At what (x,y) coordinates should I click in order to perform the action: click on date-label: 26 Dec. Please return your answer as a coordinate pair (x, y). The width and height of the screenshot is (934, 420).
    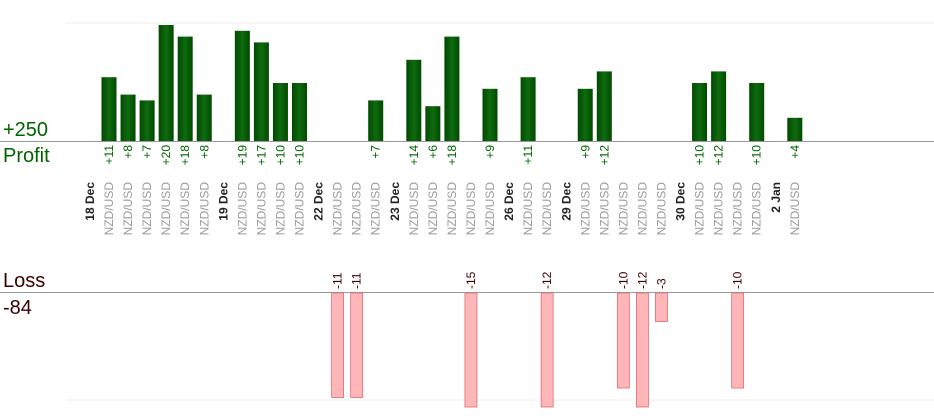
    Looking at the image, I should click on (509, 201).